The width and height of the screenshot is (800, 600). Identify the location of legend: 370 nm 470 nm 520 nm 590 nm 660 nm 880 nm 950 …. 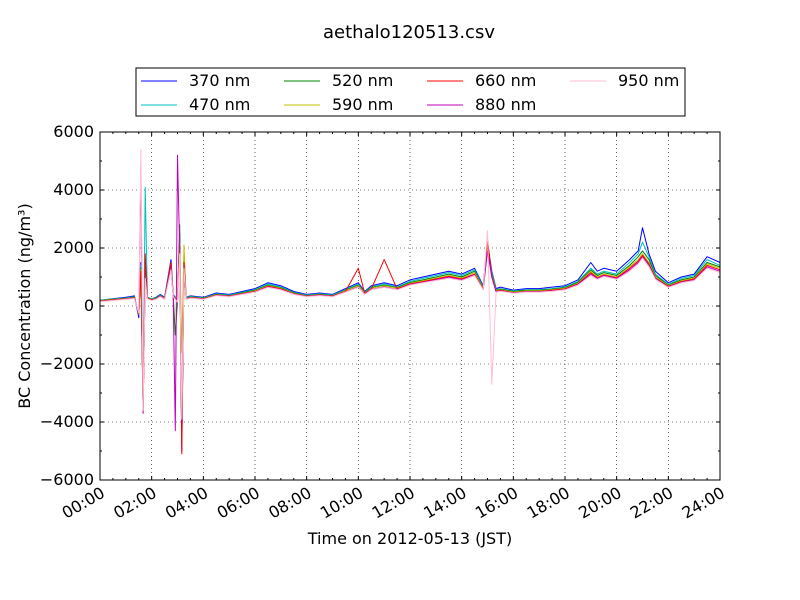
(410, 92).